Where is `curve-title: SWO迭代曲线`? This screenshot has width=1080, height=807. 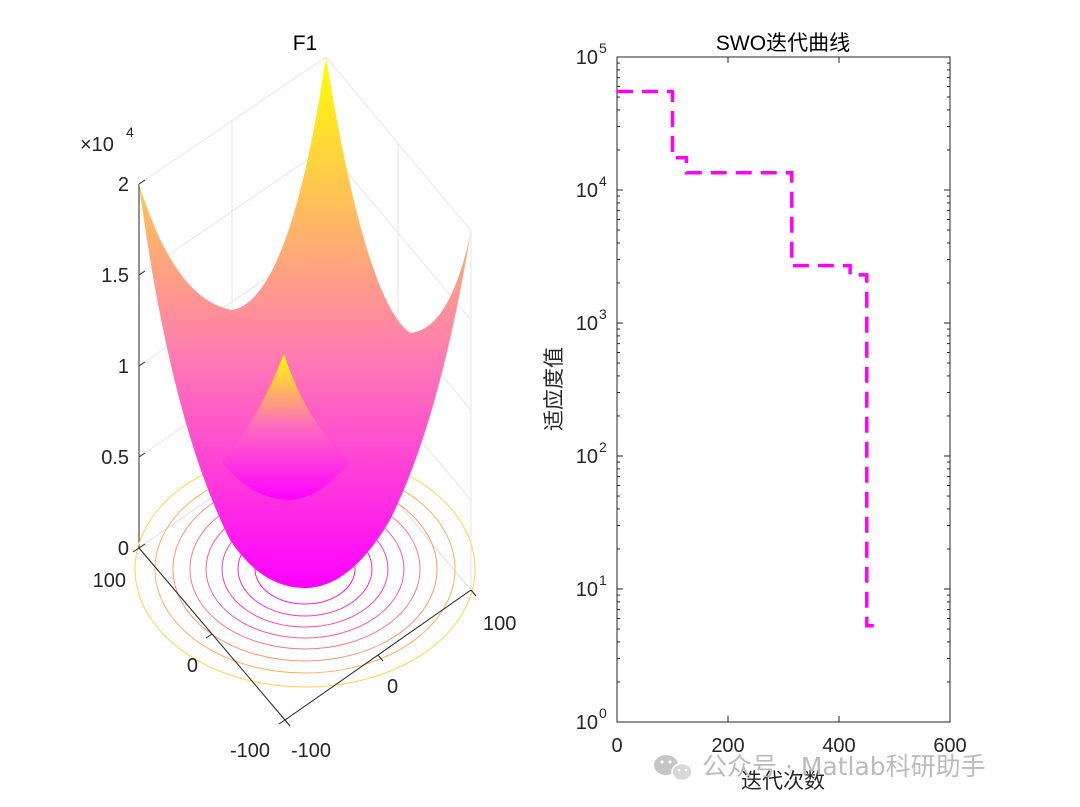
curve-title: SWO迭代曲线 is located at coordinates (783, 43).